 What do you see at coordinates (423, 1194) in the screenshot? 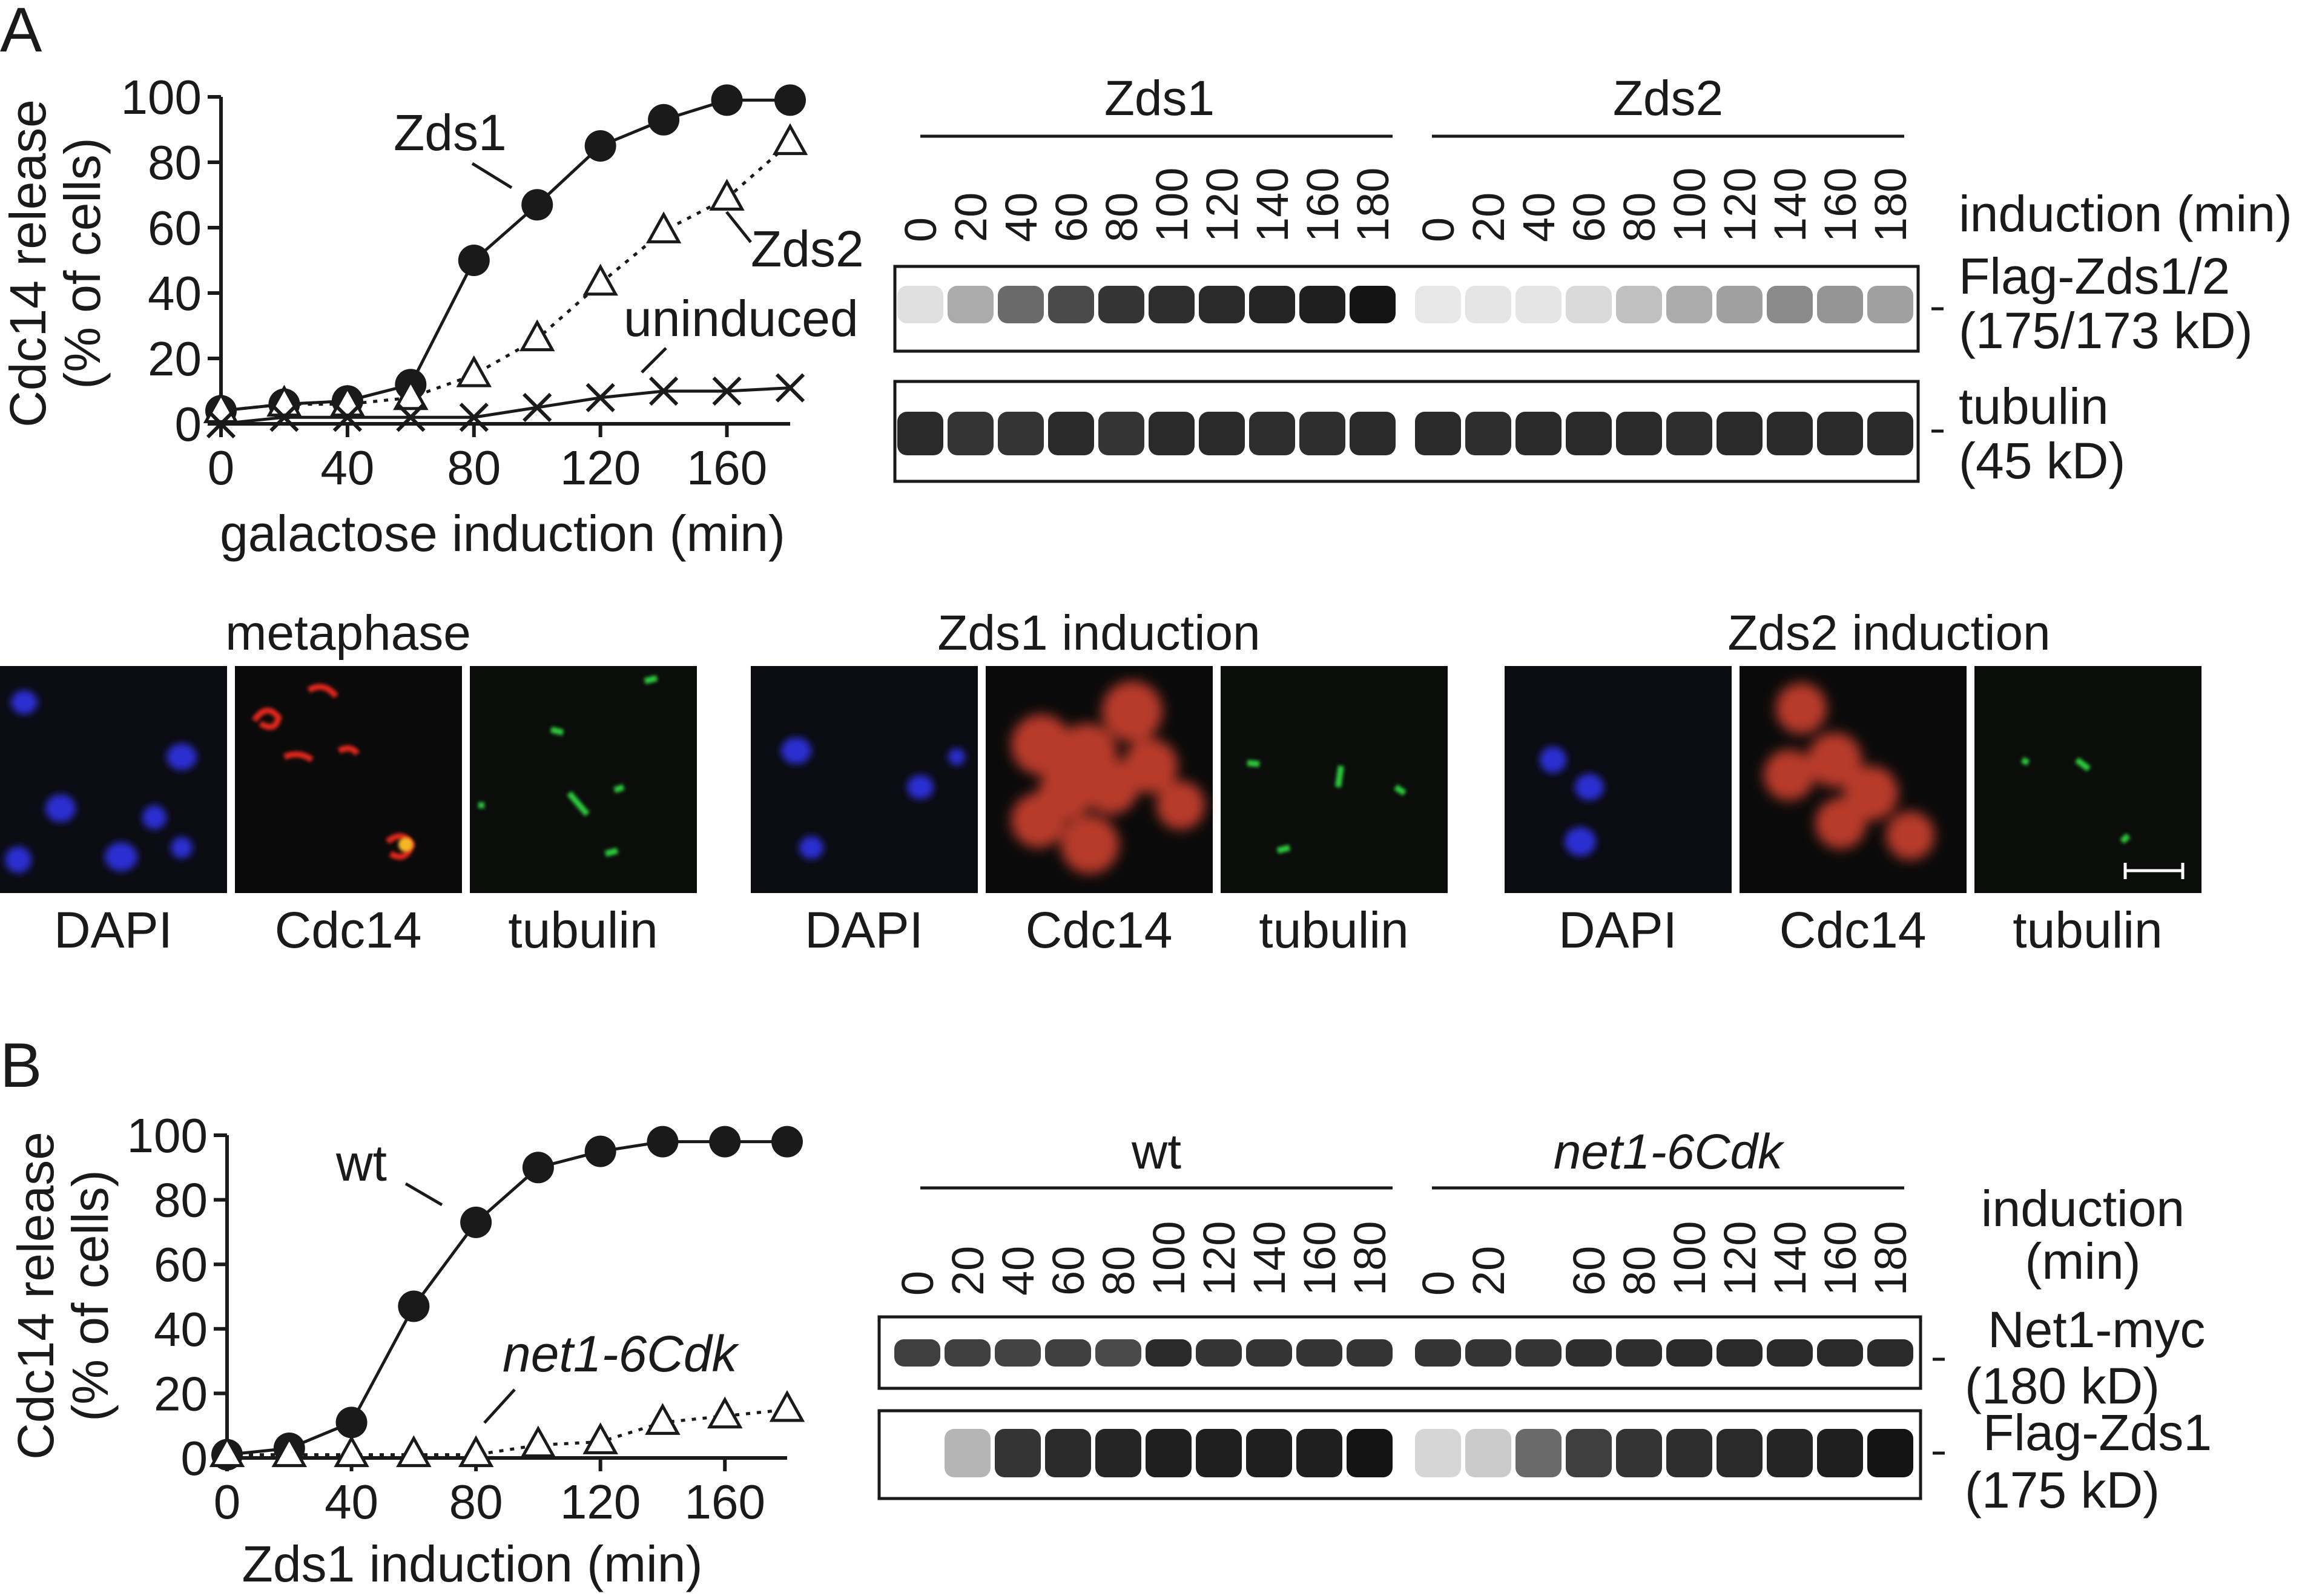
I see `series-leader-wt` at bounding box center [423, 1194].